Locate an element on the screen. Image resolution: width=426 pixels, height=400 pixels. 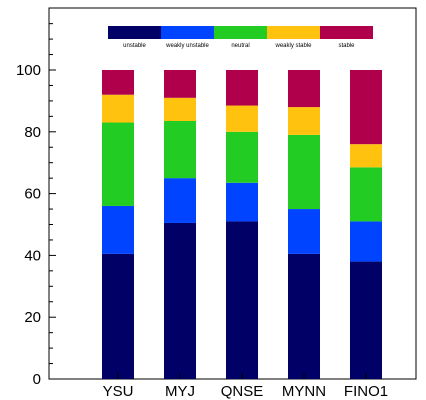
y-tick-label: 60 is located at coordinates (32, 194).